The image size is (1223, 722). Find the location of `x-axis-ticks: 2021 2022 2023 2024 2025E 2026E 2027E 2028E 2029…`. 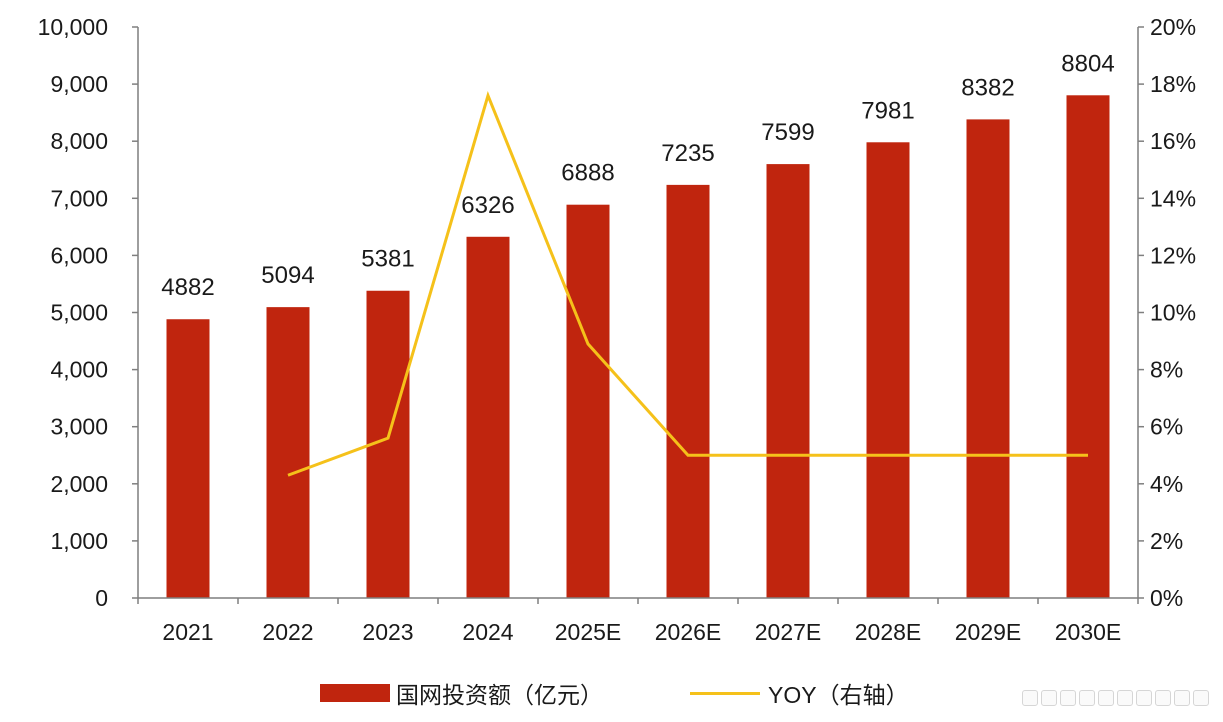

x-axis-ticks: 2021 2022 2023 2024 2025E 2026E 2027E 2028E 2029… is located at coordinates (641, 632).